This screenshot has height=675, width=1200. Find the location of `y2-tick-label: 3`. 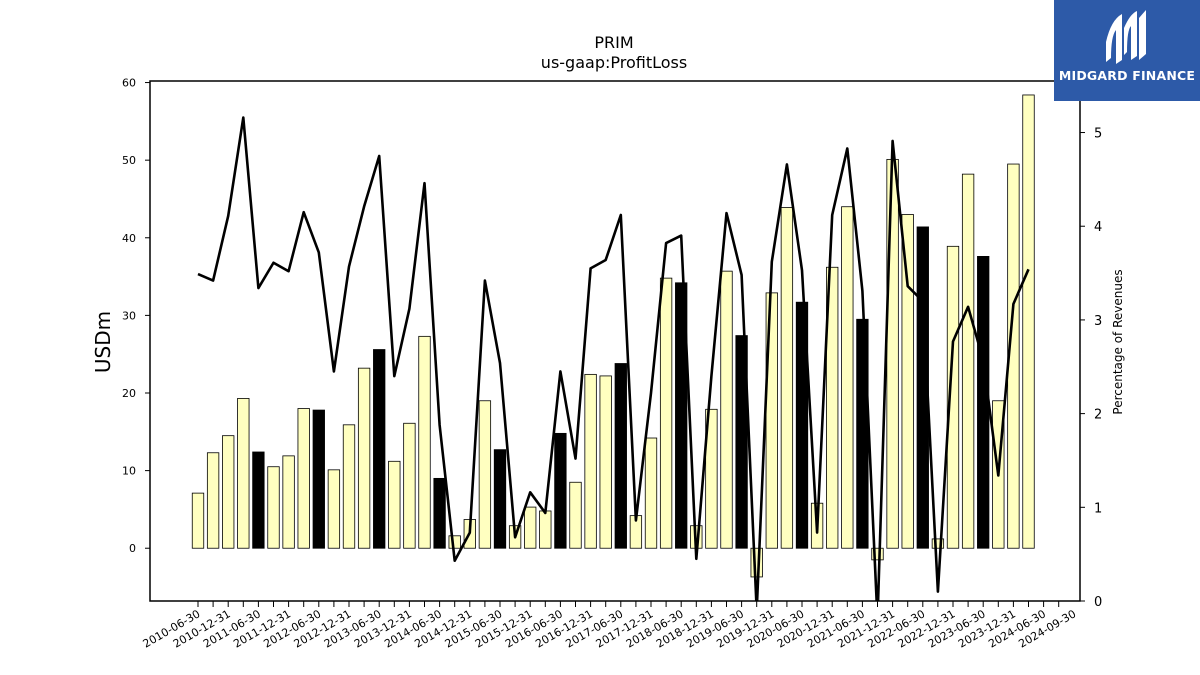

y2-tick-label: 3 is located at coordinates (1098, 321).